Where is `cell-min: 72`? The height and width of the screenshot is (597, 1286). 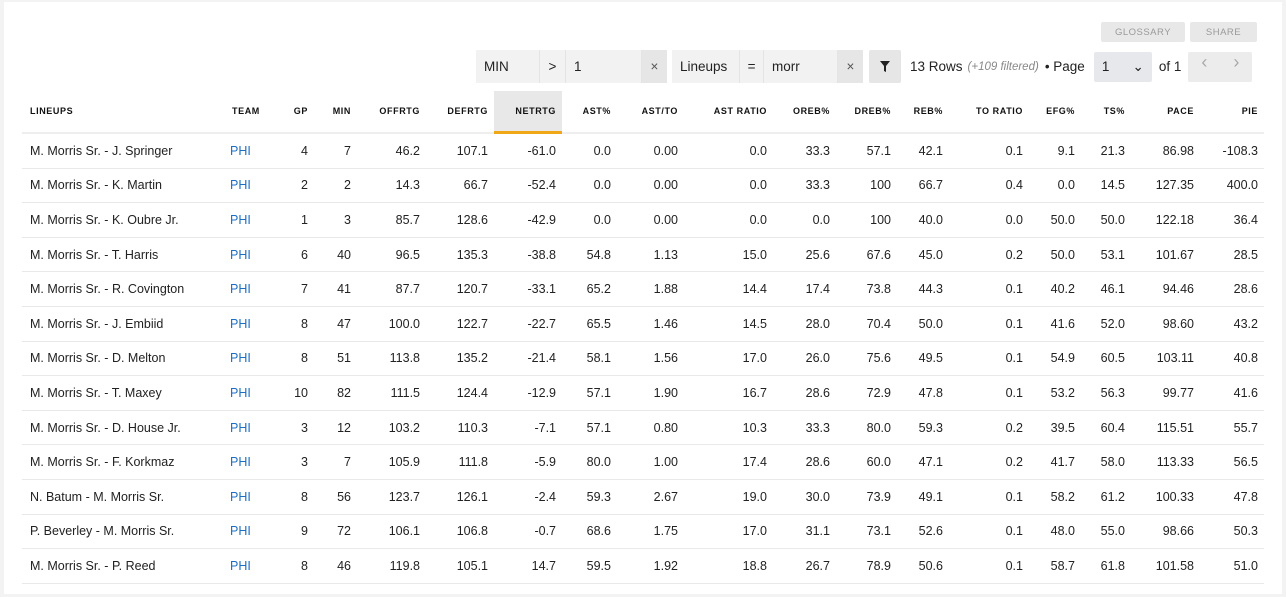 cell-min: 72 is located at coordinates (335, 532).